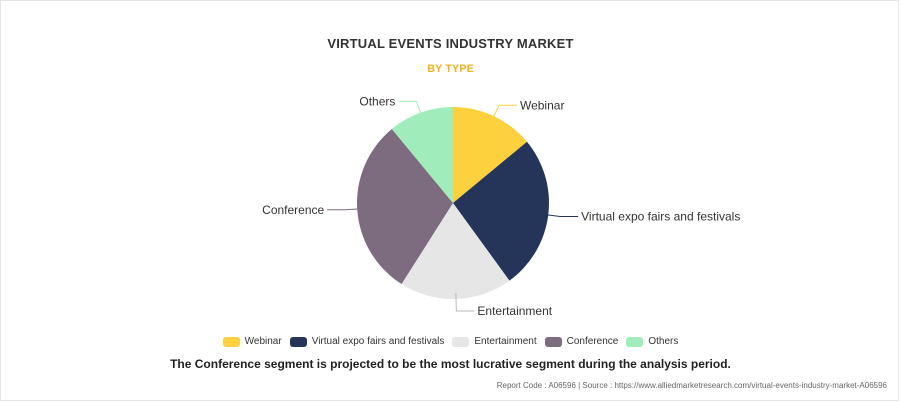  What do you see at coordinates (490, 155) in the screenshot?
I see `pie-slice-webinar` at bounding box center [490, 155].